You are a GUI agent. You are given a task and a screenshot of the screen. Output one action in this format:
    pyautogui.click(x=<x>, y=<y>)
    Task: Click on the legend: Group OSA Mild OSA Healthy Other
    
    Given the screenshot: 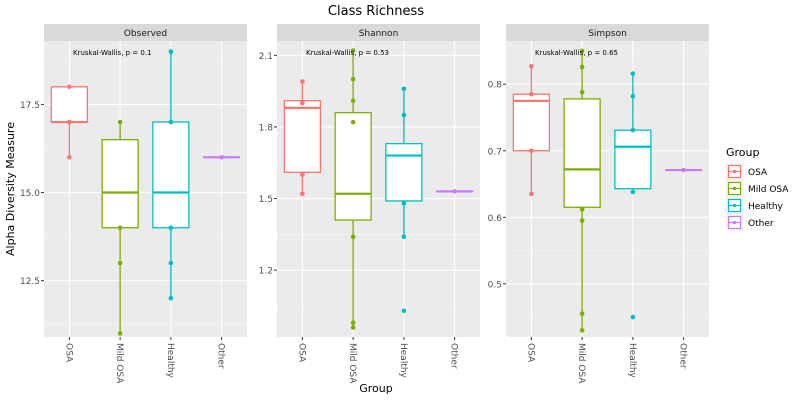 What is the action you would take?
    pyautogui.click(x=757, y=188)
    